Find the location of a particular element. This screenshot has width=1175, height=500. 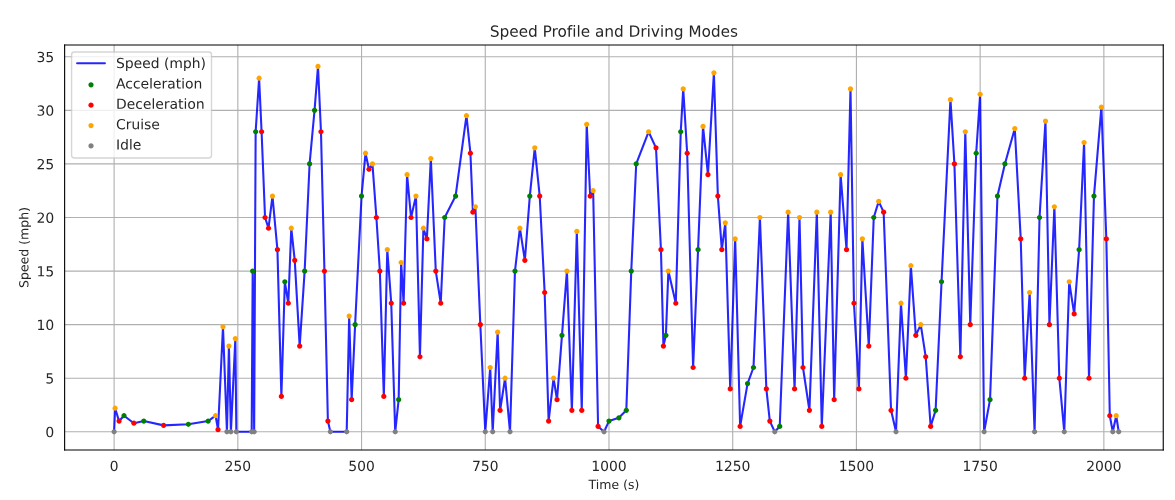

legend-label: Acceleration is located at coordinates (159, 83).